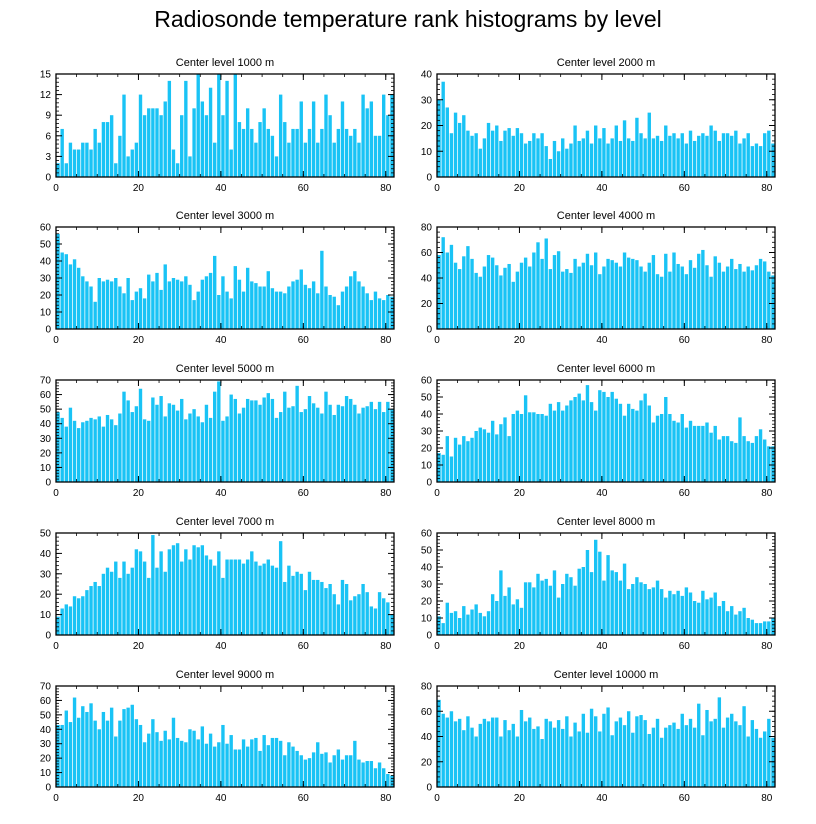 The image size is (816, 824). Describe the element at coordinates (225, 369) in the screenshot. I see `panel-title: Center level 5000 m` at that location.